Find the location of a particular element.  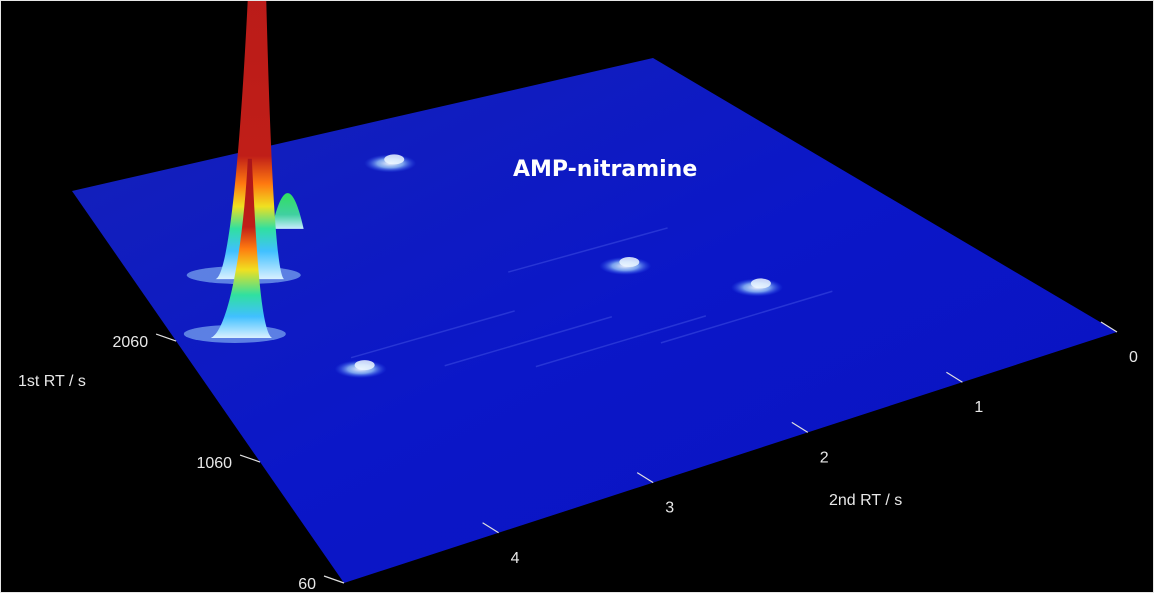

x-tick-label: 3 is located at coordinates (669, 508).